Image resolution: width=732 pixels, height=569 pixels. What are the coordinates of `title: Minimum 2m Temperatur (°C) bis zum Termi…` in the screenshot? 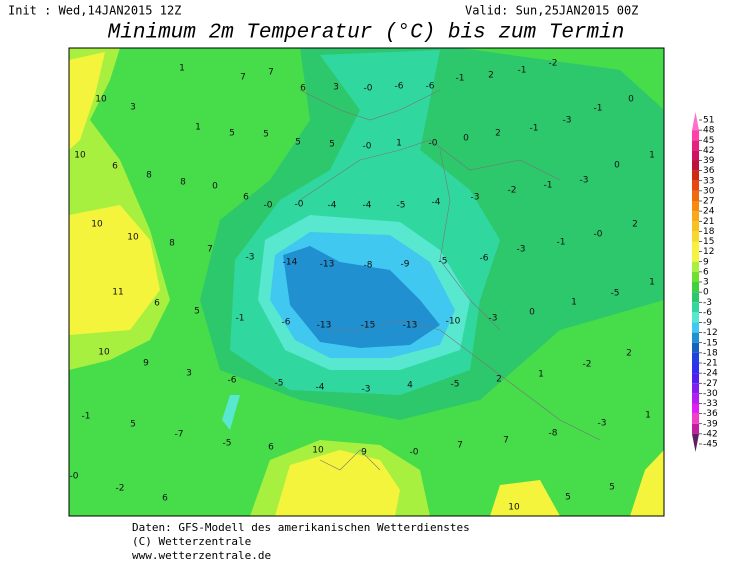 It's located at (366, 33).